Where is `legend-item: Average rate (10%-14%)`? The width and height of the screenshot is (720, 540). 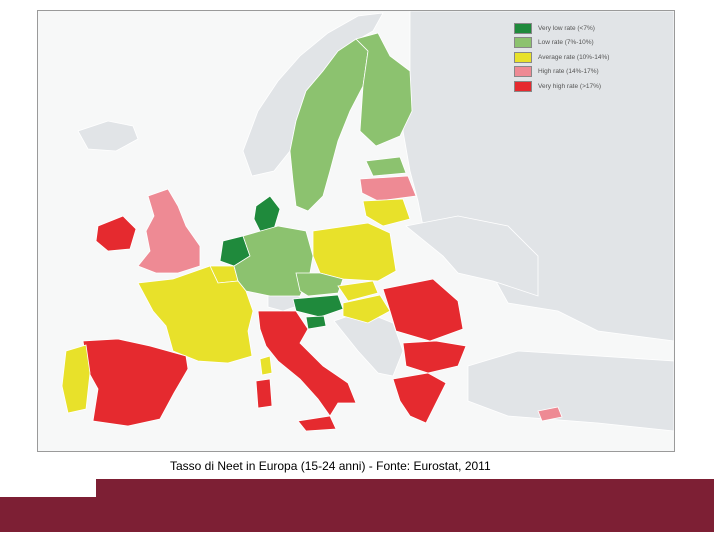 legend-item: Average rate (10%-14%) is located at coordinates (584, 57).